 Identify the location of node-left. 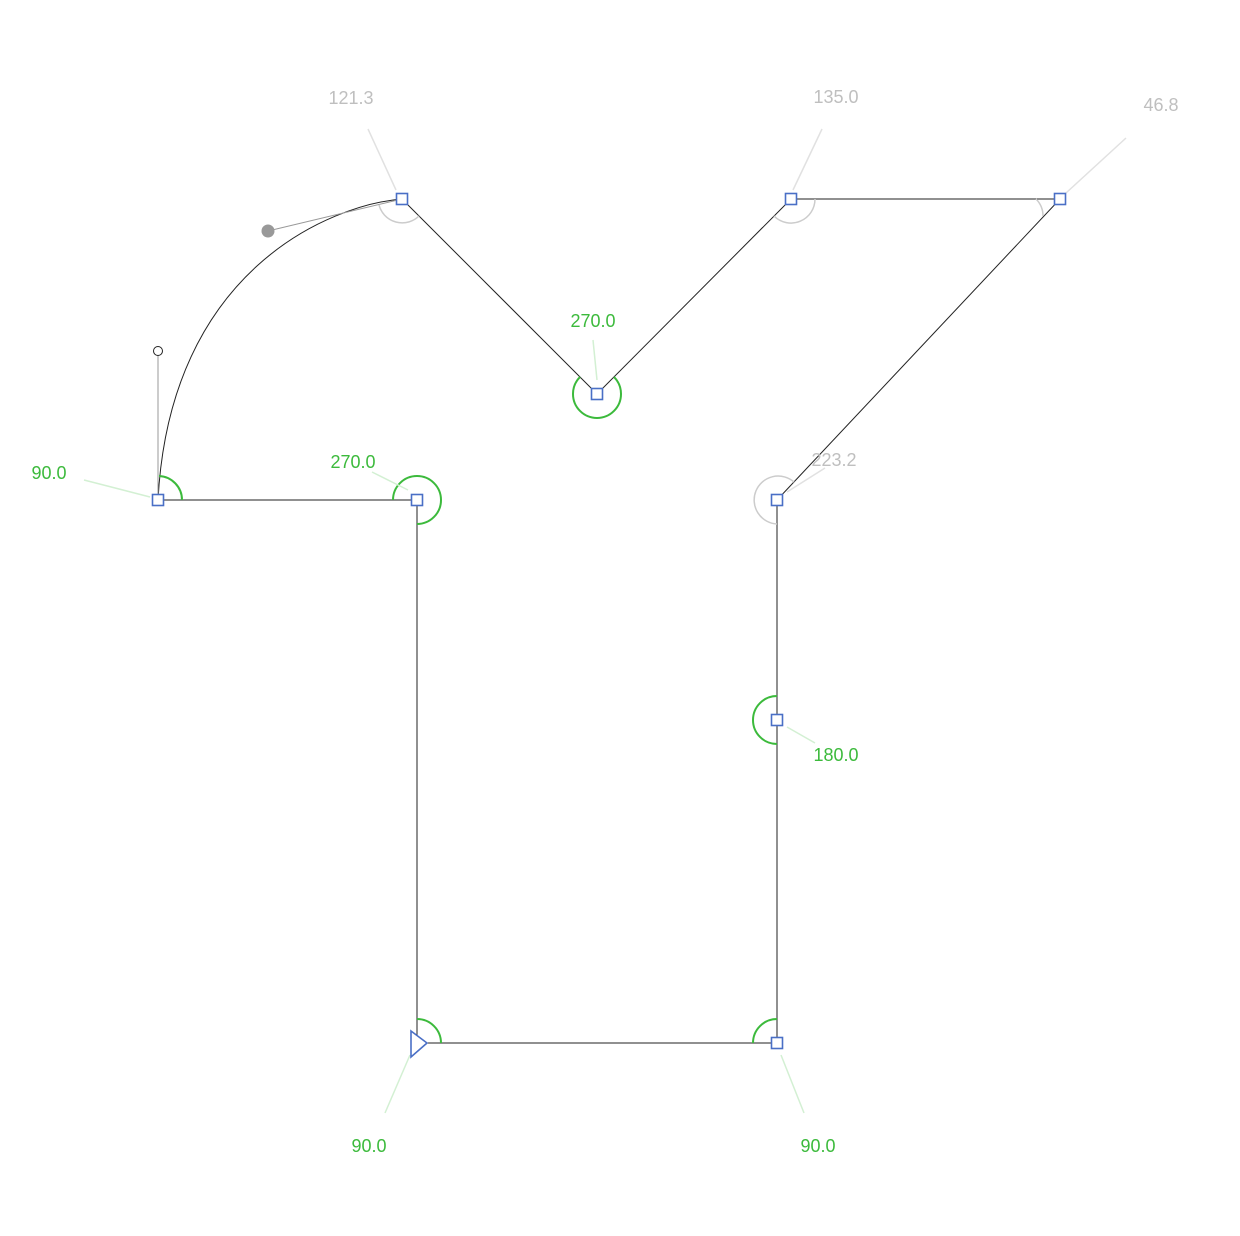
(158, 500).